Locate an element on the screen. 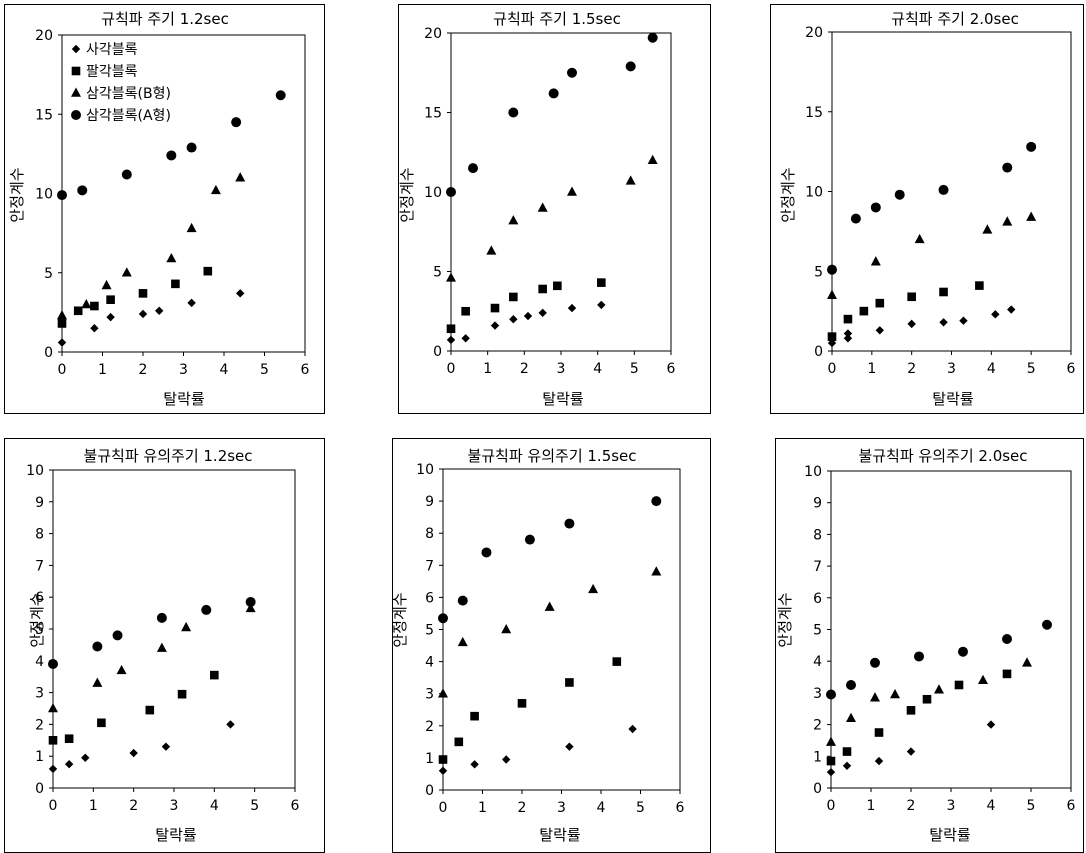 This screenshot has height=853, width=1086. legend-marker-square is located at coordinates (76, 71).